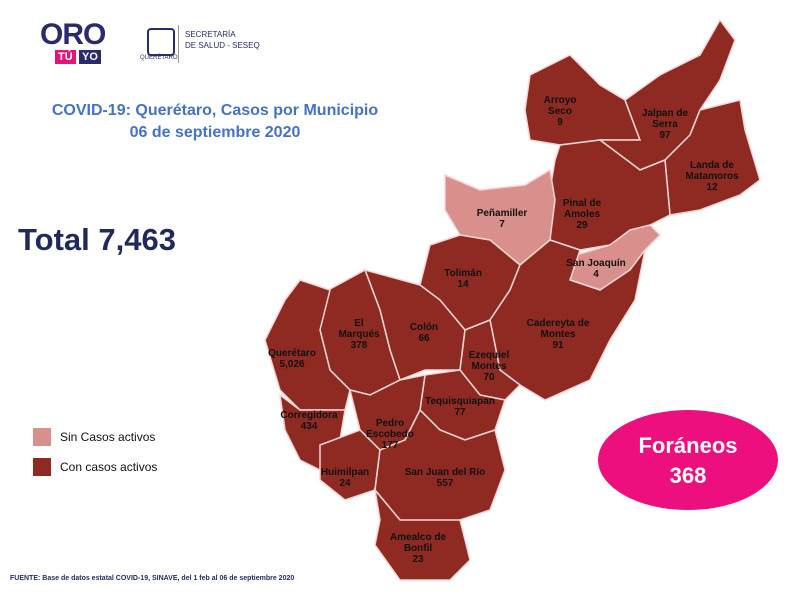 The image size is (800, 600). I want to click on municipality-count: 70, so click(489, 377).